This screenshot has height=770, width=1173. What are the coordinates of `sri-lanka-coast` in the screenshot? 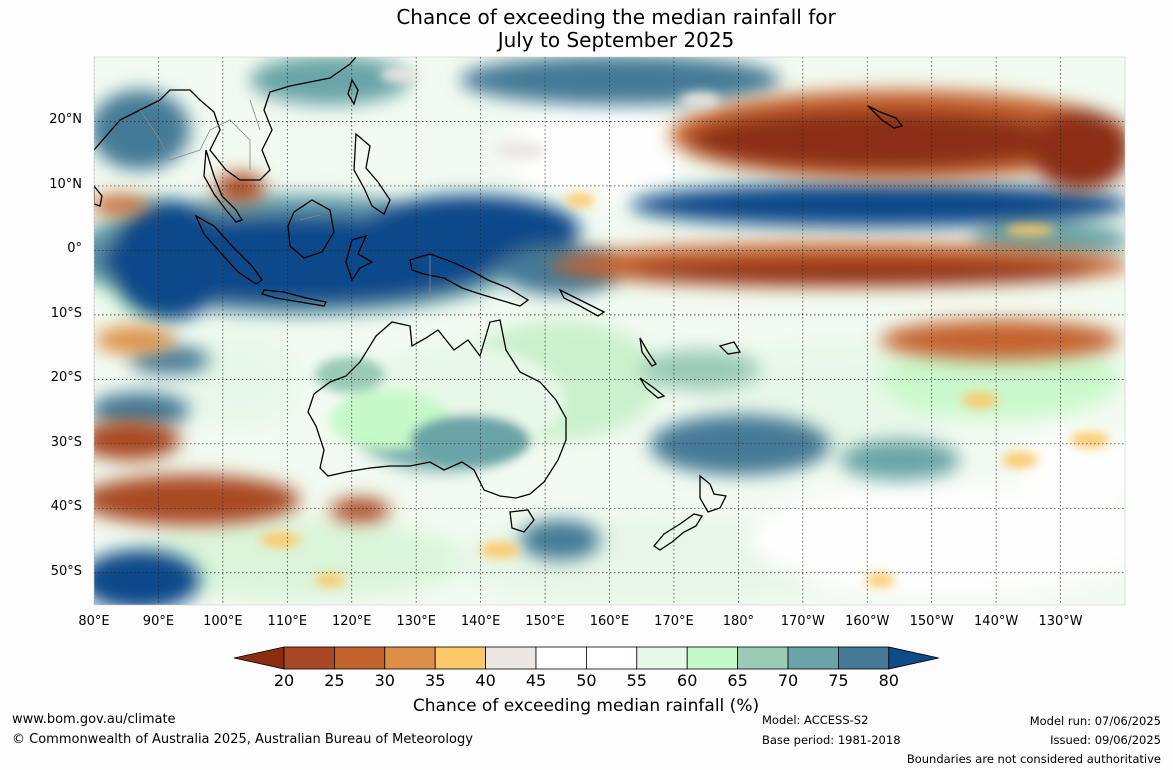 It's located at (98, 195).